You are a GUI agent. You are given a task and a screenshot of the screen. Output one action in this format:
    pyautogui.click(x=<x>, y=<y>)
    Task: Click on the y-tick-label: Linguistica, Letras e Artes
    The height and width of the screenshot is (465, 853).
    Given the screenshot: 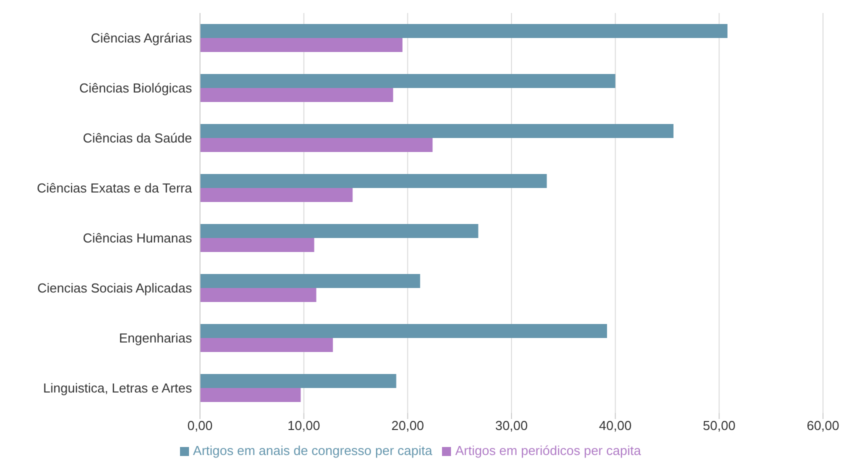 What is the action you would take?
    pyautogui.click(x=117, y=388)
    